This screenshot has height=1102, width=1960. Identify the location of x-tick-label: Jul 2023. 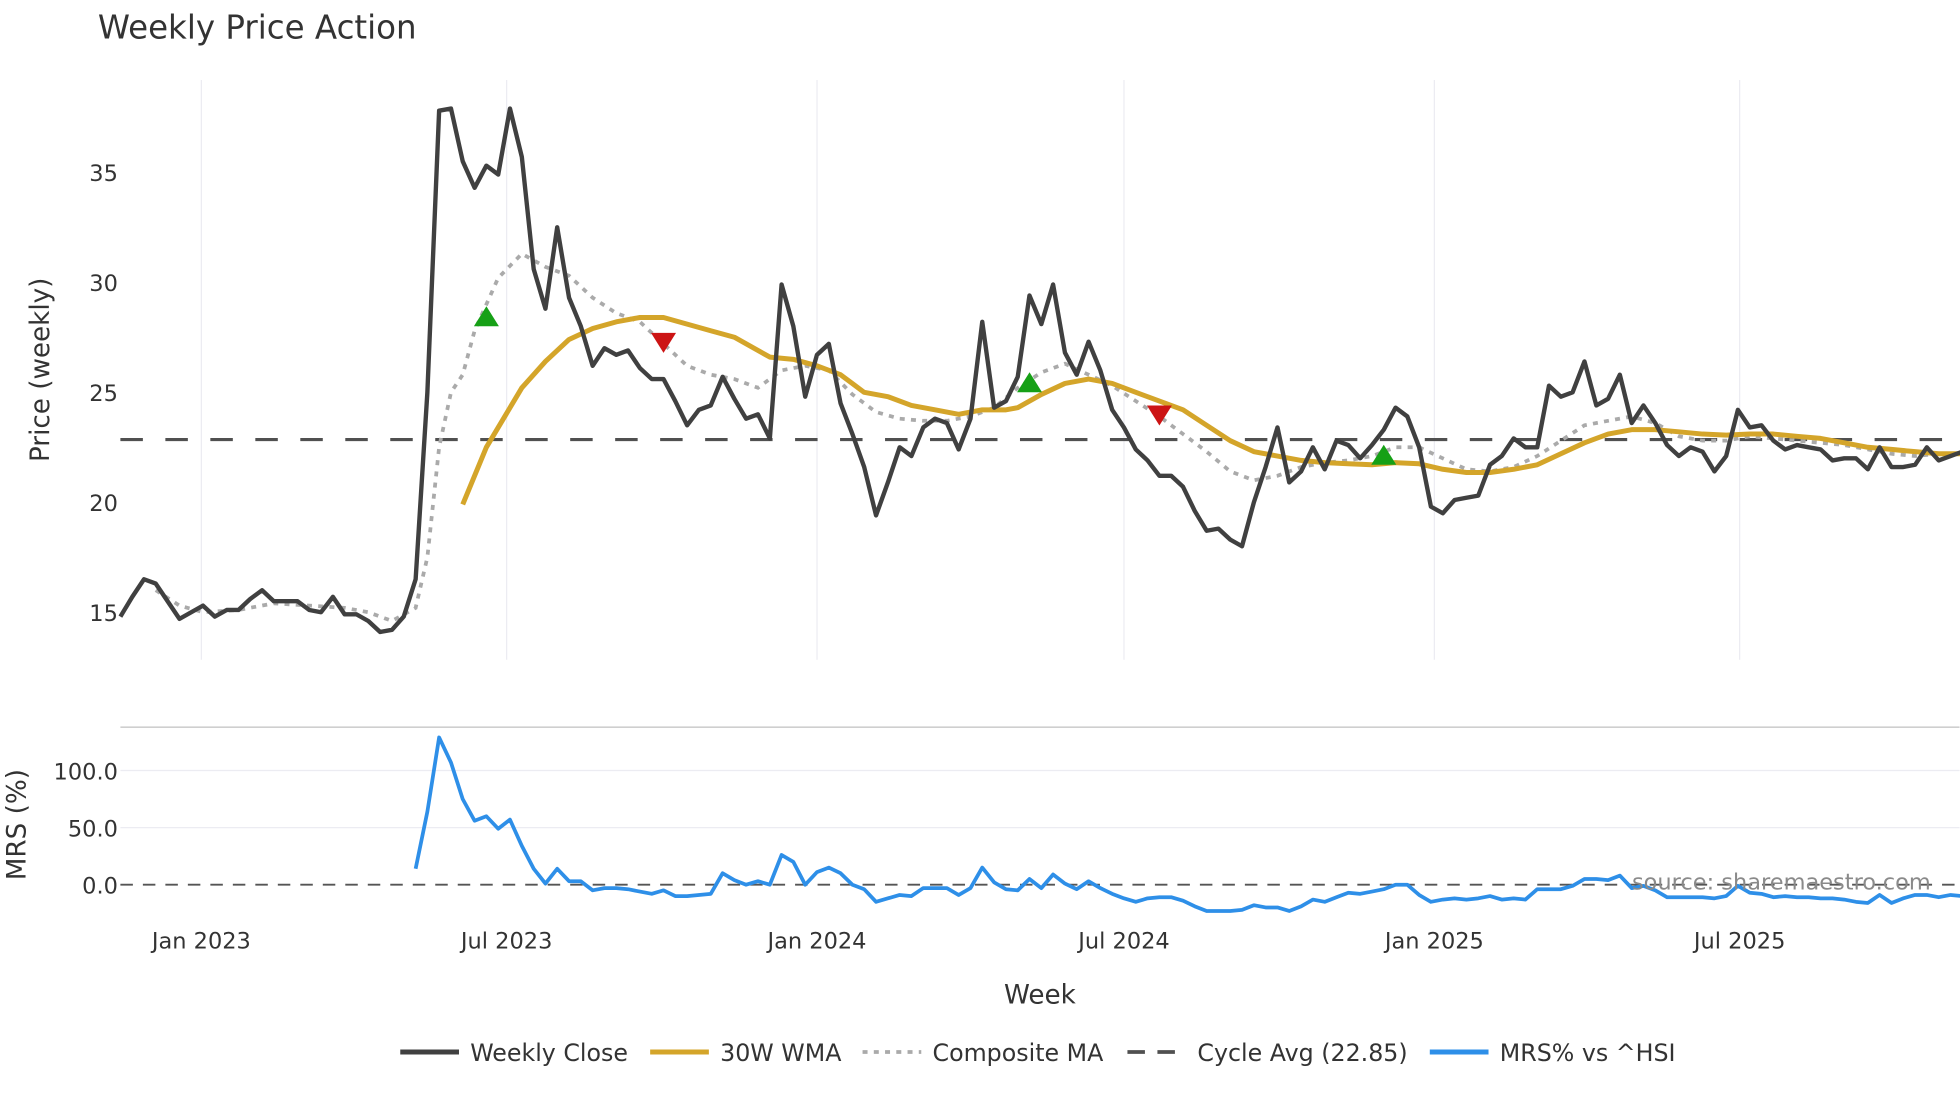
(505, 941).